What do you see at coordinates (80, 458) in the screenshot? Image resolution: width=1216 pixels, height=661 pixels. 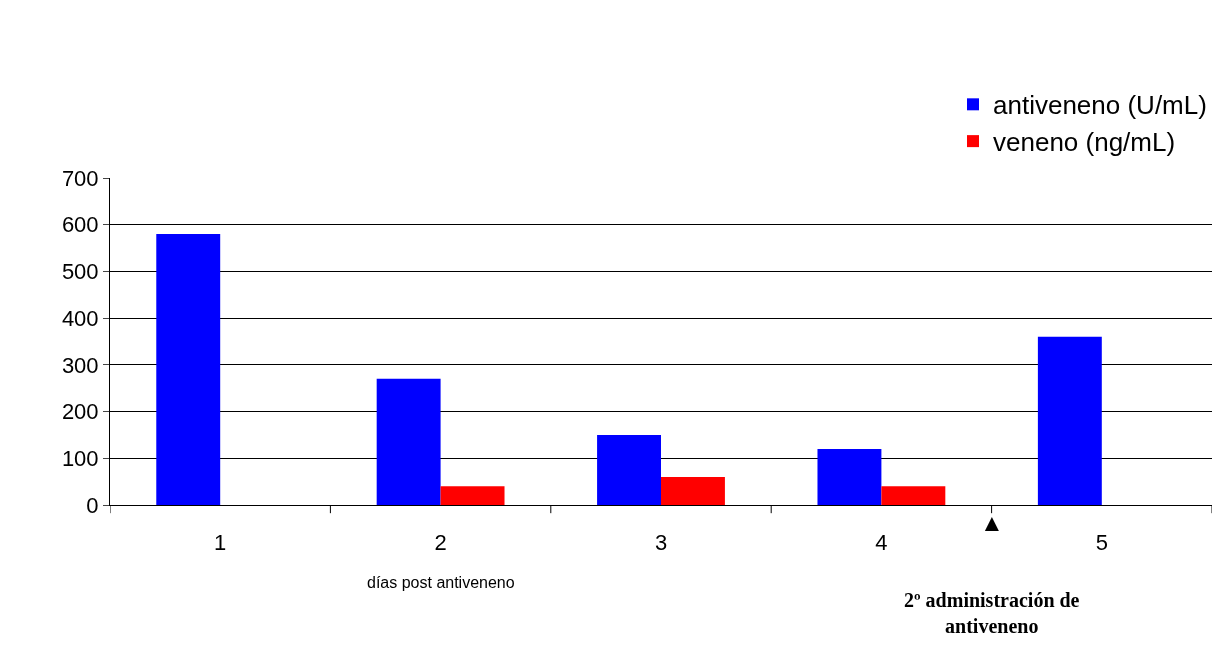 I see `y-tick-label: 100` at bounding box center [80, 458].